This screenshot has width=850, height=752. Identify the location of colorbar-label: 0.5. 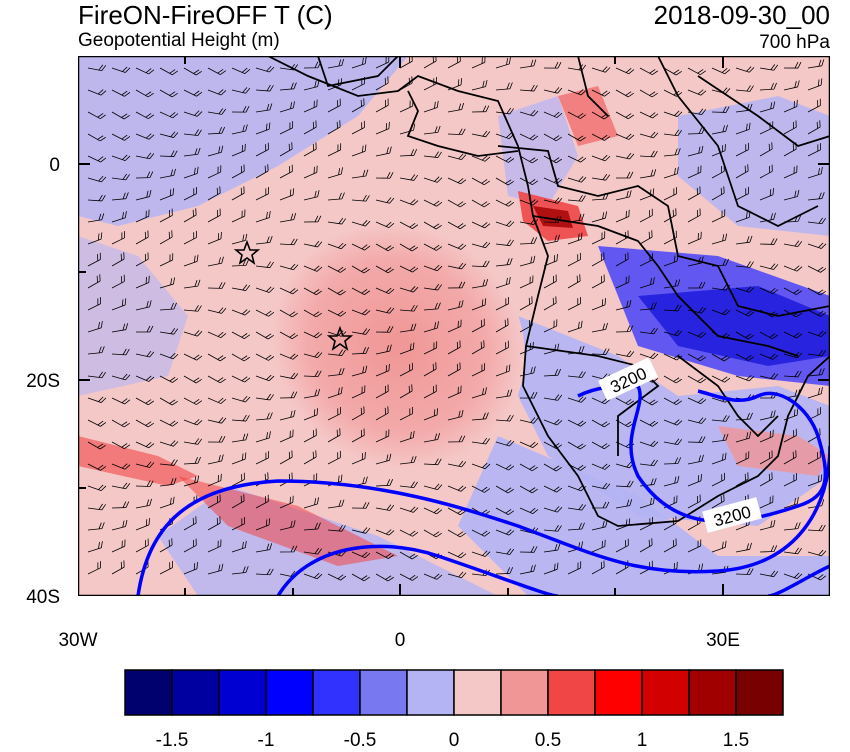
(548, 740).